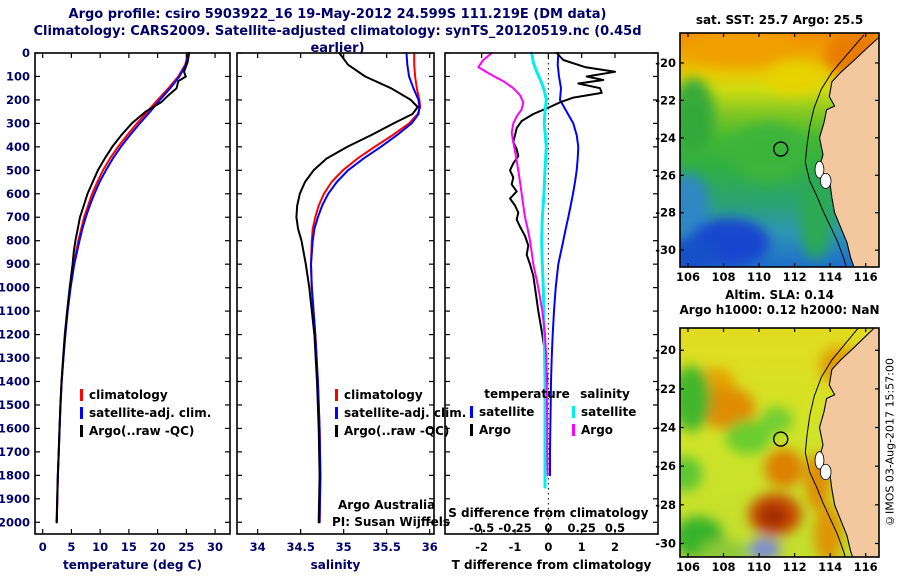  I want to click on svg-text: 35.5, so click(386, 547).